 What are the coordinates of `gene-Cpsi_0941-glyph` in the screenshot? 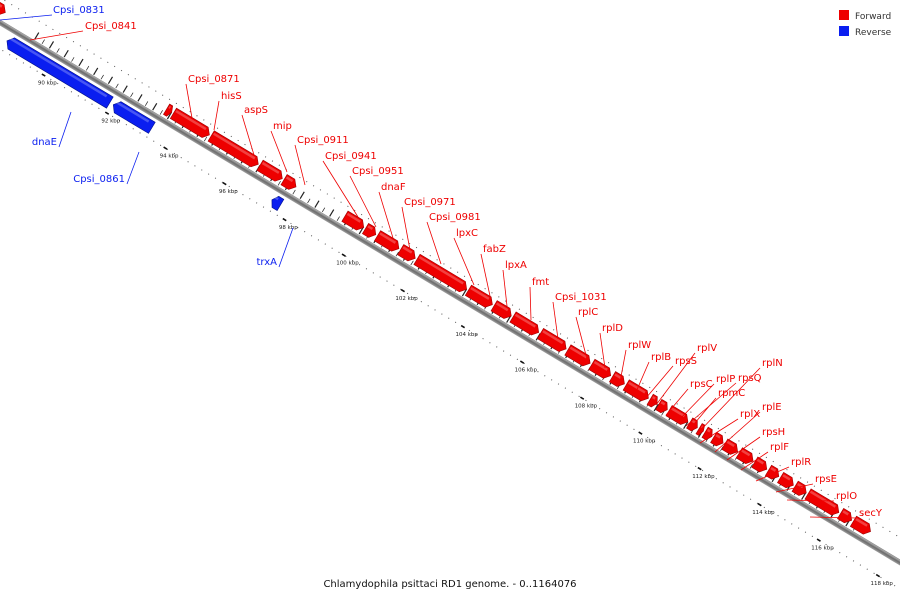 It's located at (354, 221).